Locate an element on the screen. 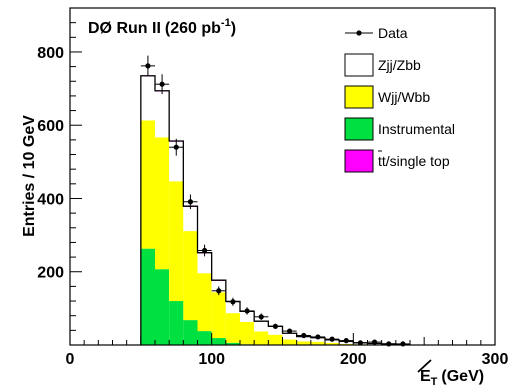 This screenshot has height=388, width=519. x-axis-label: ET (GeV) is located at coordinates (450, 373).